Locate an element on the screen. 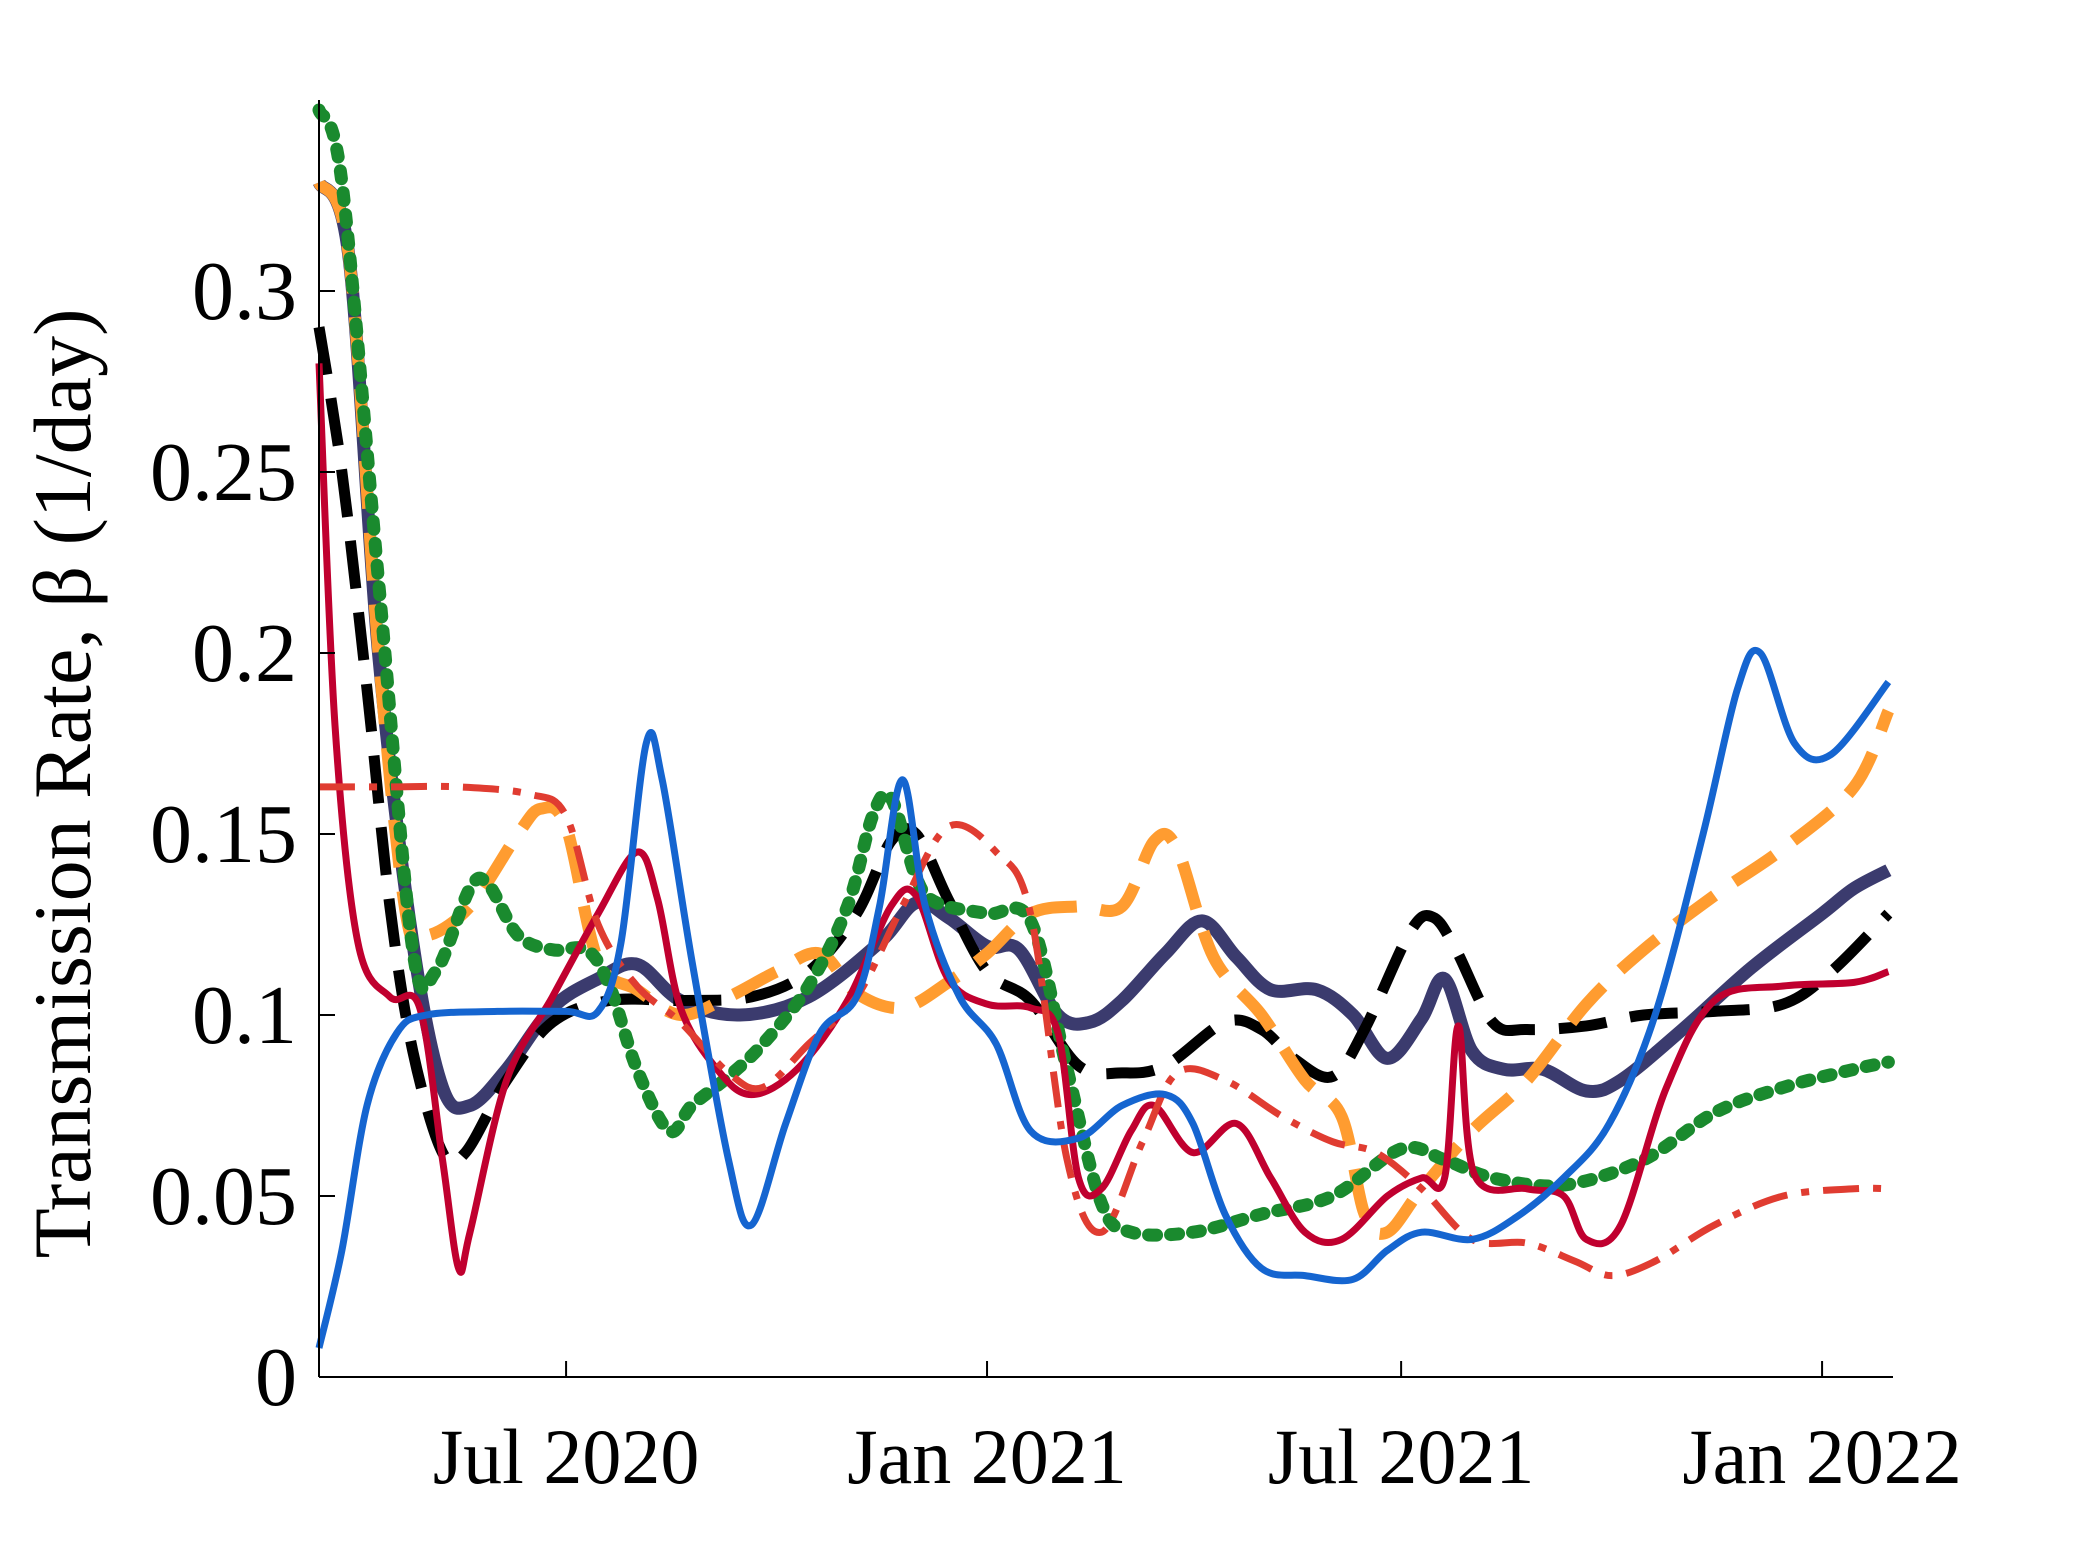 The image size is (2083, 1542). y-tick-label: 0 is located at coordinates (276, 1377).